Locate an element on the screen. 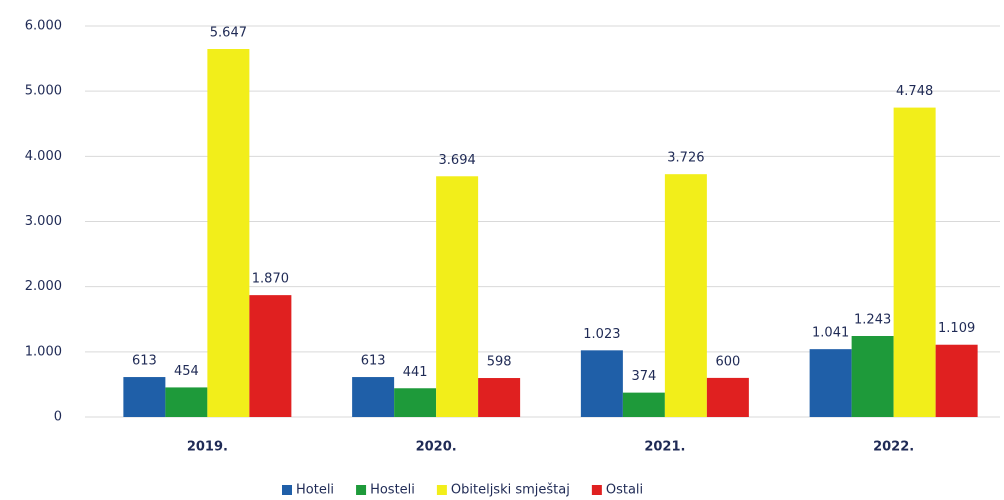  y-tick-label: 5.000 is located at coordinates (43, 91).